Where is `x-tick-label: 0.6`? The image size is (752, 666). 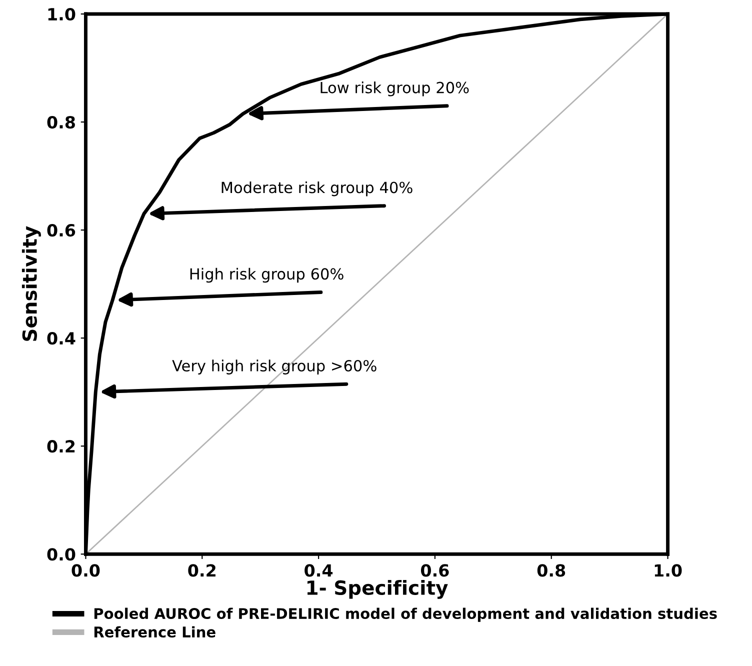
x-tick-label: 0.6 is located at coordinates (434, 570).